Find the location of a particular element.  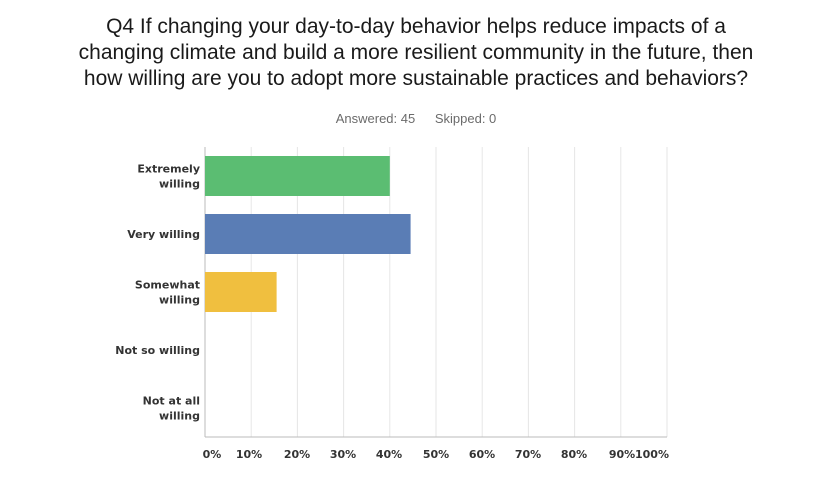

category-label: Extremely is located at coordinates (168, 169).